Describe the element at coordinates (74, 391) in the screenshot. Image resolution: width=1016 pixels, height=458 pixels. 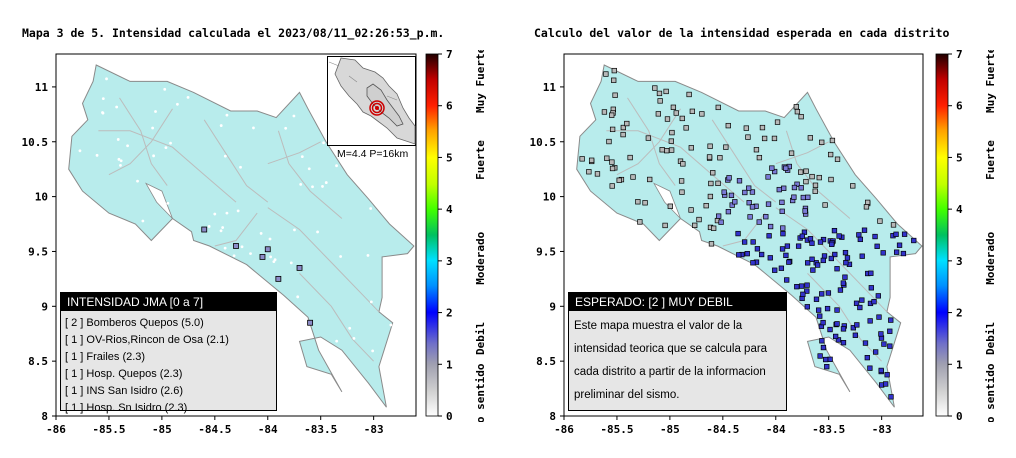
I see `station-code: [ 1 ]` at that location.